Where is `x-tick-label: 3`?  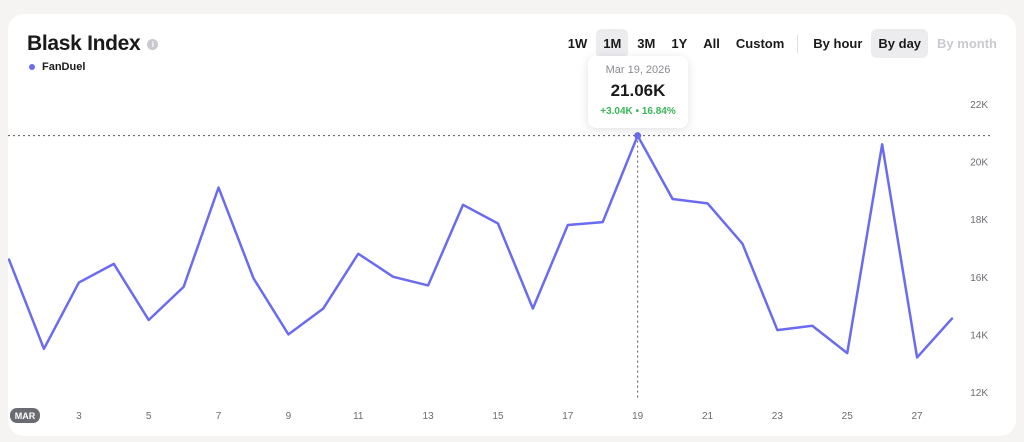 x-tick-label: 3 is located at coordinates (79, 416).